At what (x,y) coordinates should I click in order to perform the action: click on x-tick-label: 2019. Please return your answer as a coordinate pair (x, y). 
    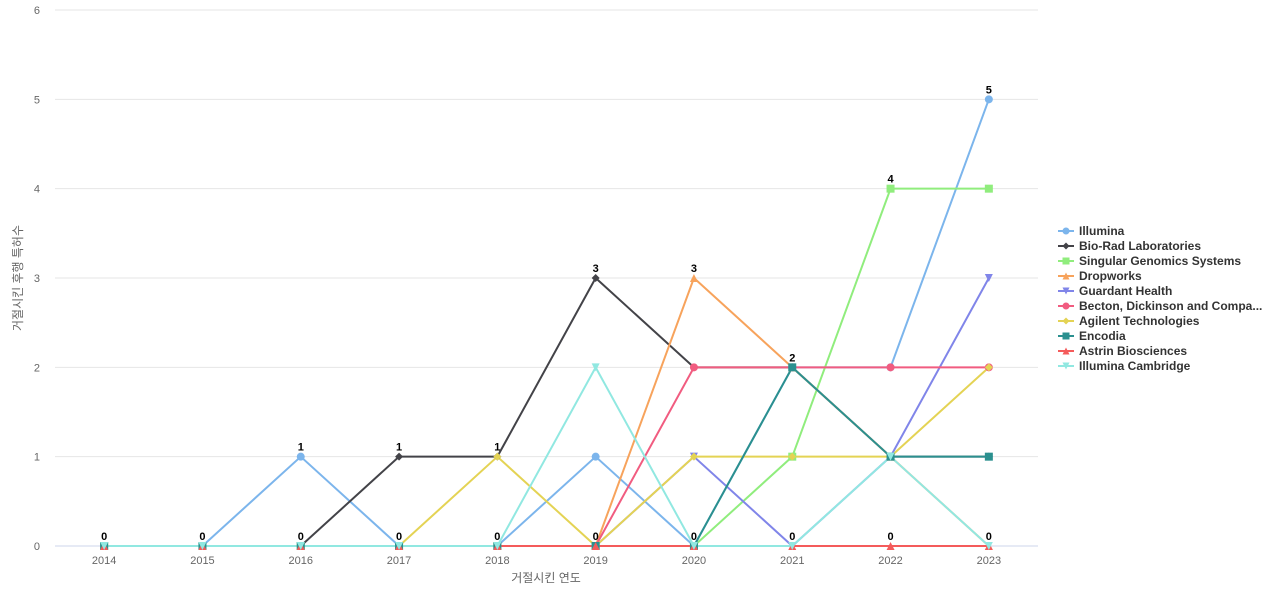
    Looking at the image, I should click on (595, 561).